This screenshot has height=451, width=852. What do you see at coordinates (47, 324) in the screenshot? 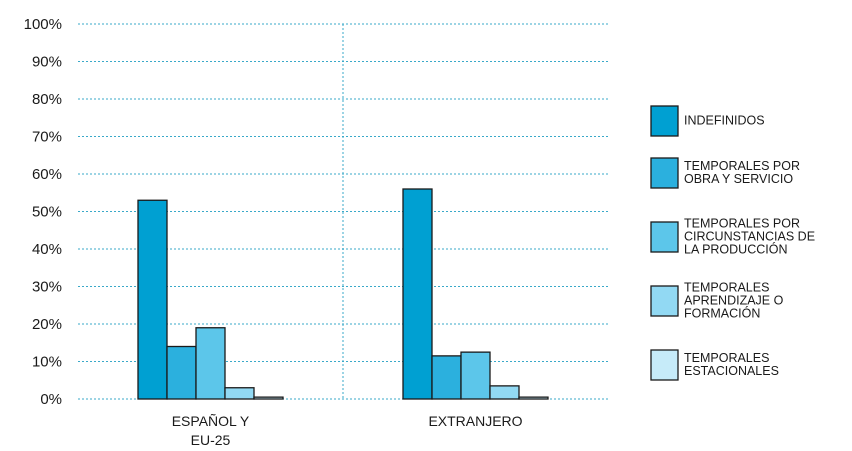
I see `y-tick-label: 20%` at bounding box center [47, 324].